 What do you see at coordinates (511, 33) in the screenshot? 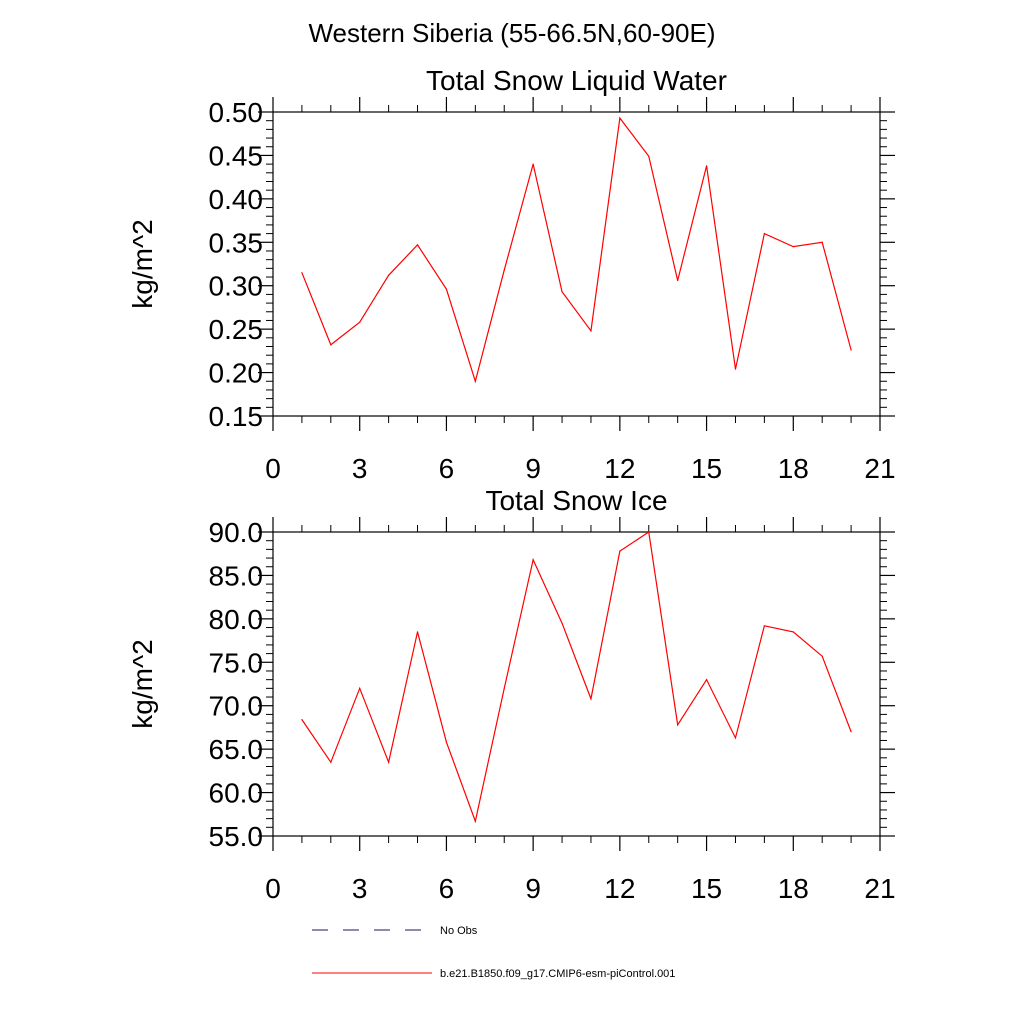
I see `figure-title: Western Siberia (55-66.5N,60-90E)` at bounding box center [511, 33].